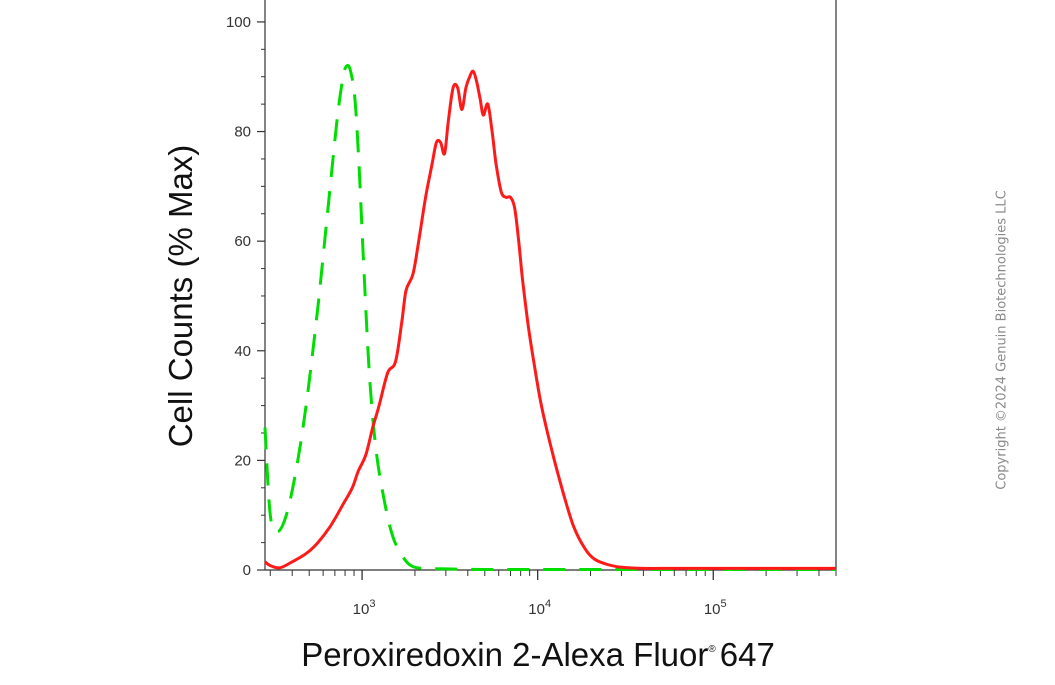 The image size is (1055, 685). What do you see at coordinates (242, 241) in the screenshot?
I see `y-tick-label: 60` at bounding box center [242, 241].